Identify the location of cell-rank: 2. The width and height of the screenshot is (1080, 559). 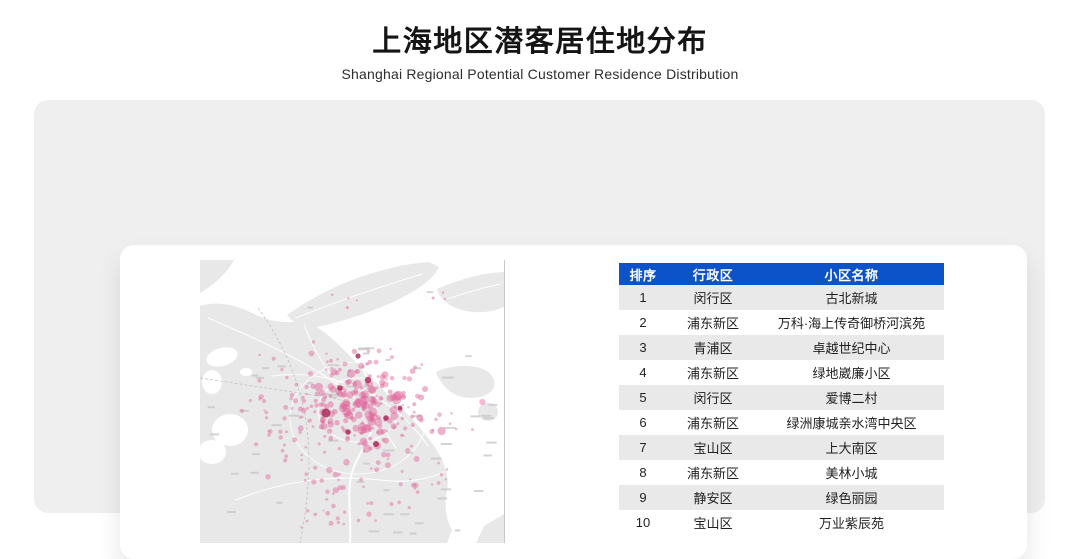
(643, 322).